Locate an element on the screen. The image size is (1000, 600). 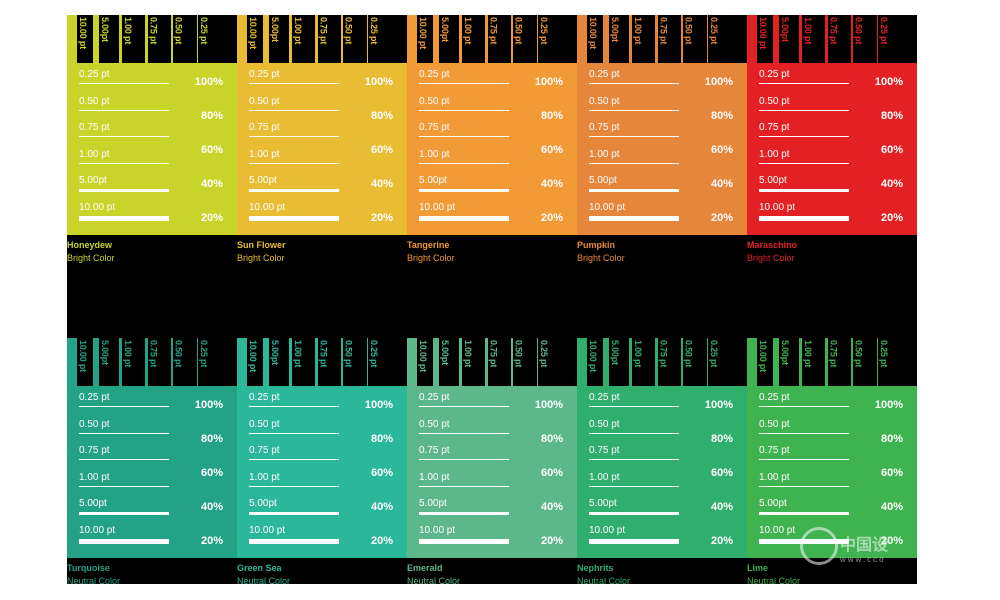
color-name: Green Sea is located at coordinates (259, 568).